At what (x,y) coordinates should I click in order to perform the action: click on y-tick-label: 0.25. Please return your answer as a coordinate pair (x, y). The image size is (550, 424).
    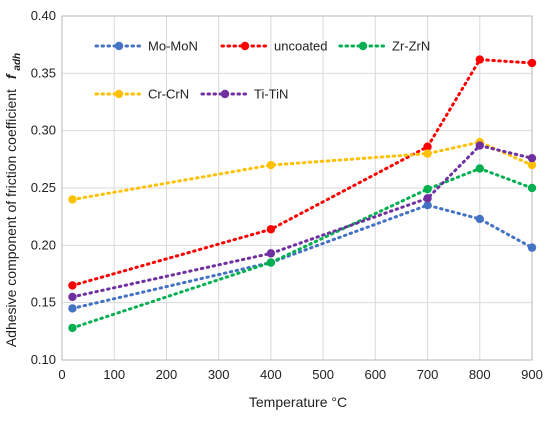
    Looking at the image, I should click on (43, 187).